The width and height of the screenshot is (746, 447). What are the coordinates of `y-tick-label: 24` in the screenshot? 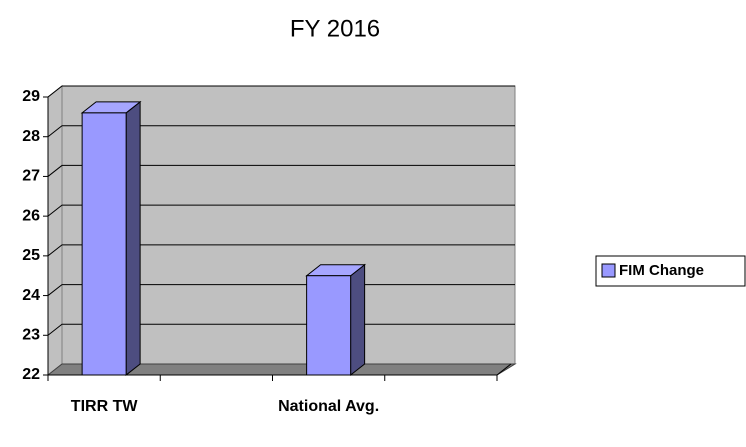 It's located at (31, 295).